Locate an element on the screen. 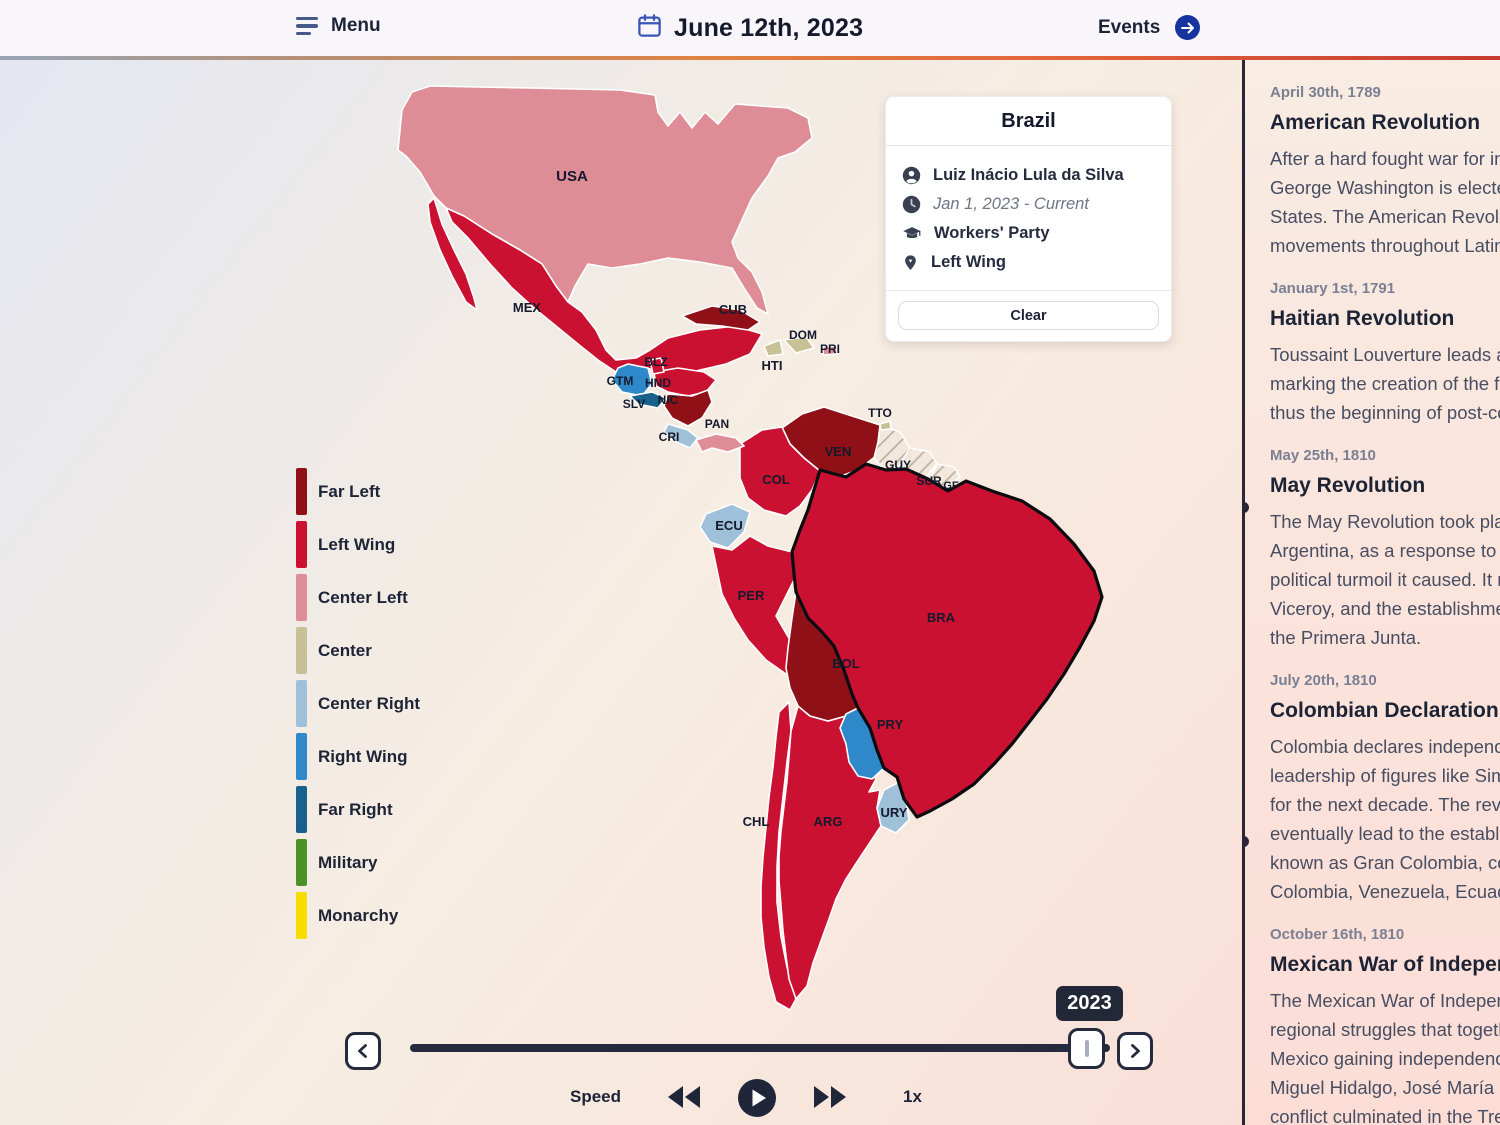 The height and width of the screenshot is (1125, 1500). legend-label: Center is located at coordinates (345, 650).